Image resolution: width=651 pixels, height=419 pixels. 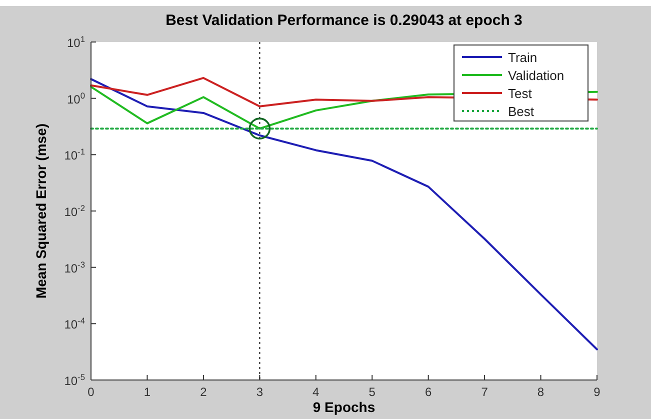 I want to click on x-tick-label: 0, so click(x=91, y=392).